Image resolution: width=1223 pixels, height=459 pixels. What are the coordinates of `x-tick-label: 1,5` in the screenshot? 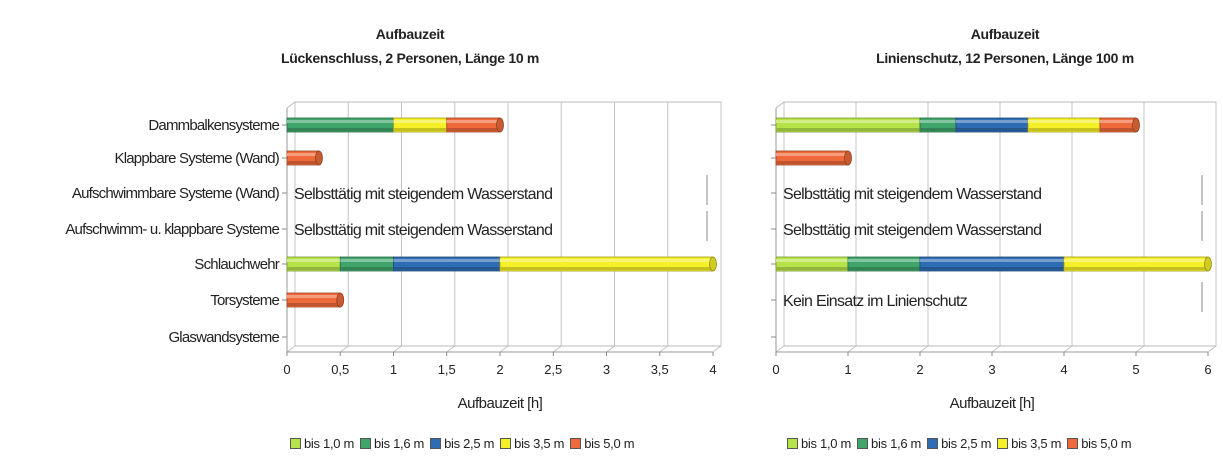 It's located at (447, 369).